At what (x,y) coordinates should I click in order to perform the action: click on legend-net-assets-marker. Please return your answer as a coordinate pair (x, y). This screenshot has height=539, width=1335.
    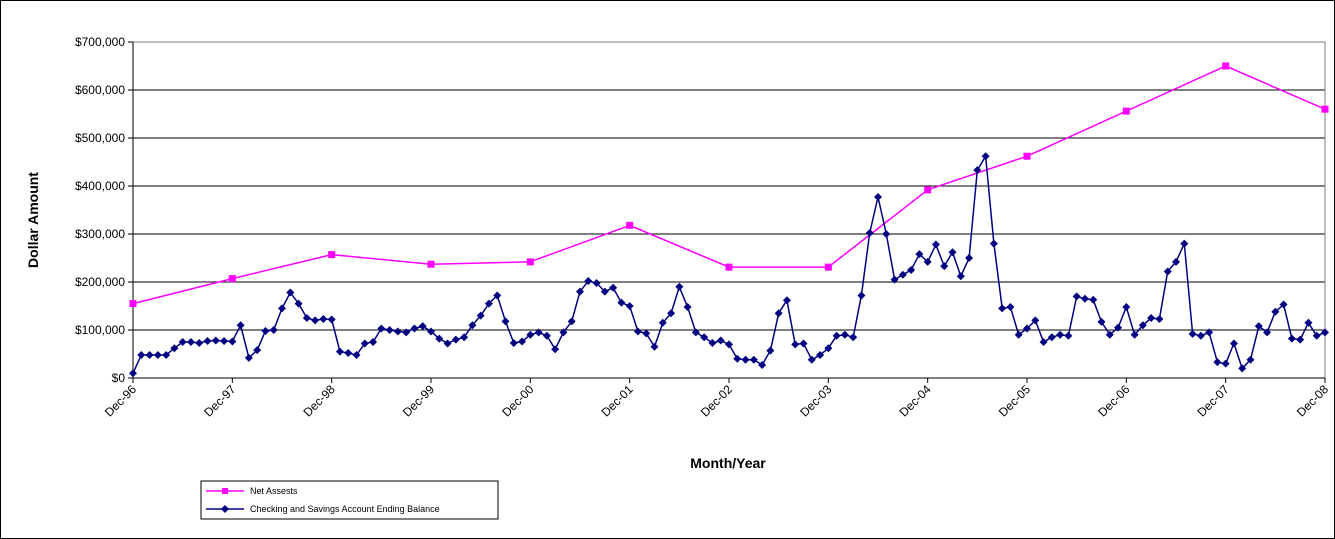
    Looking at the image, I should click on (225, 491).